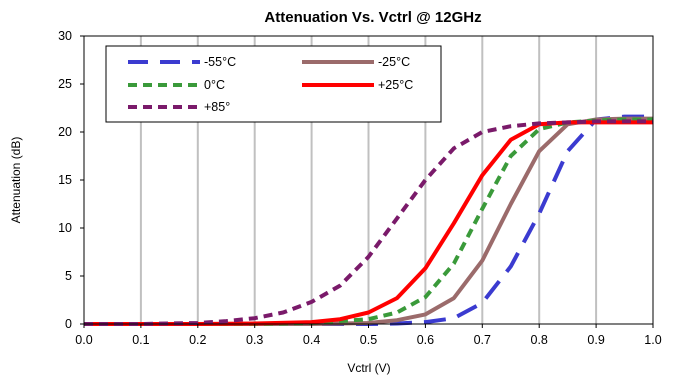 The height and width of the screenshot is (381, 679). I want to click on y-tick-label: 5, so click(68, 276).